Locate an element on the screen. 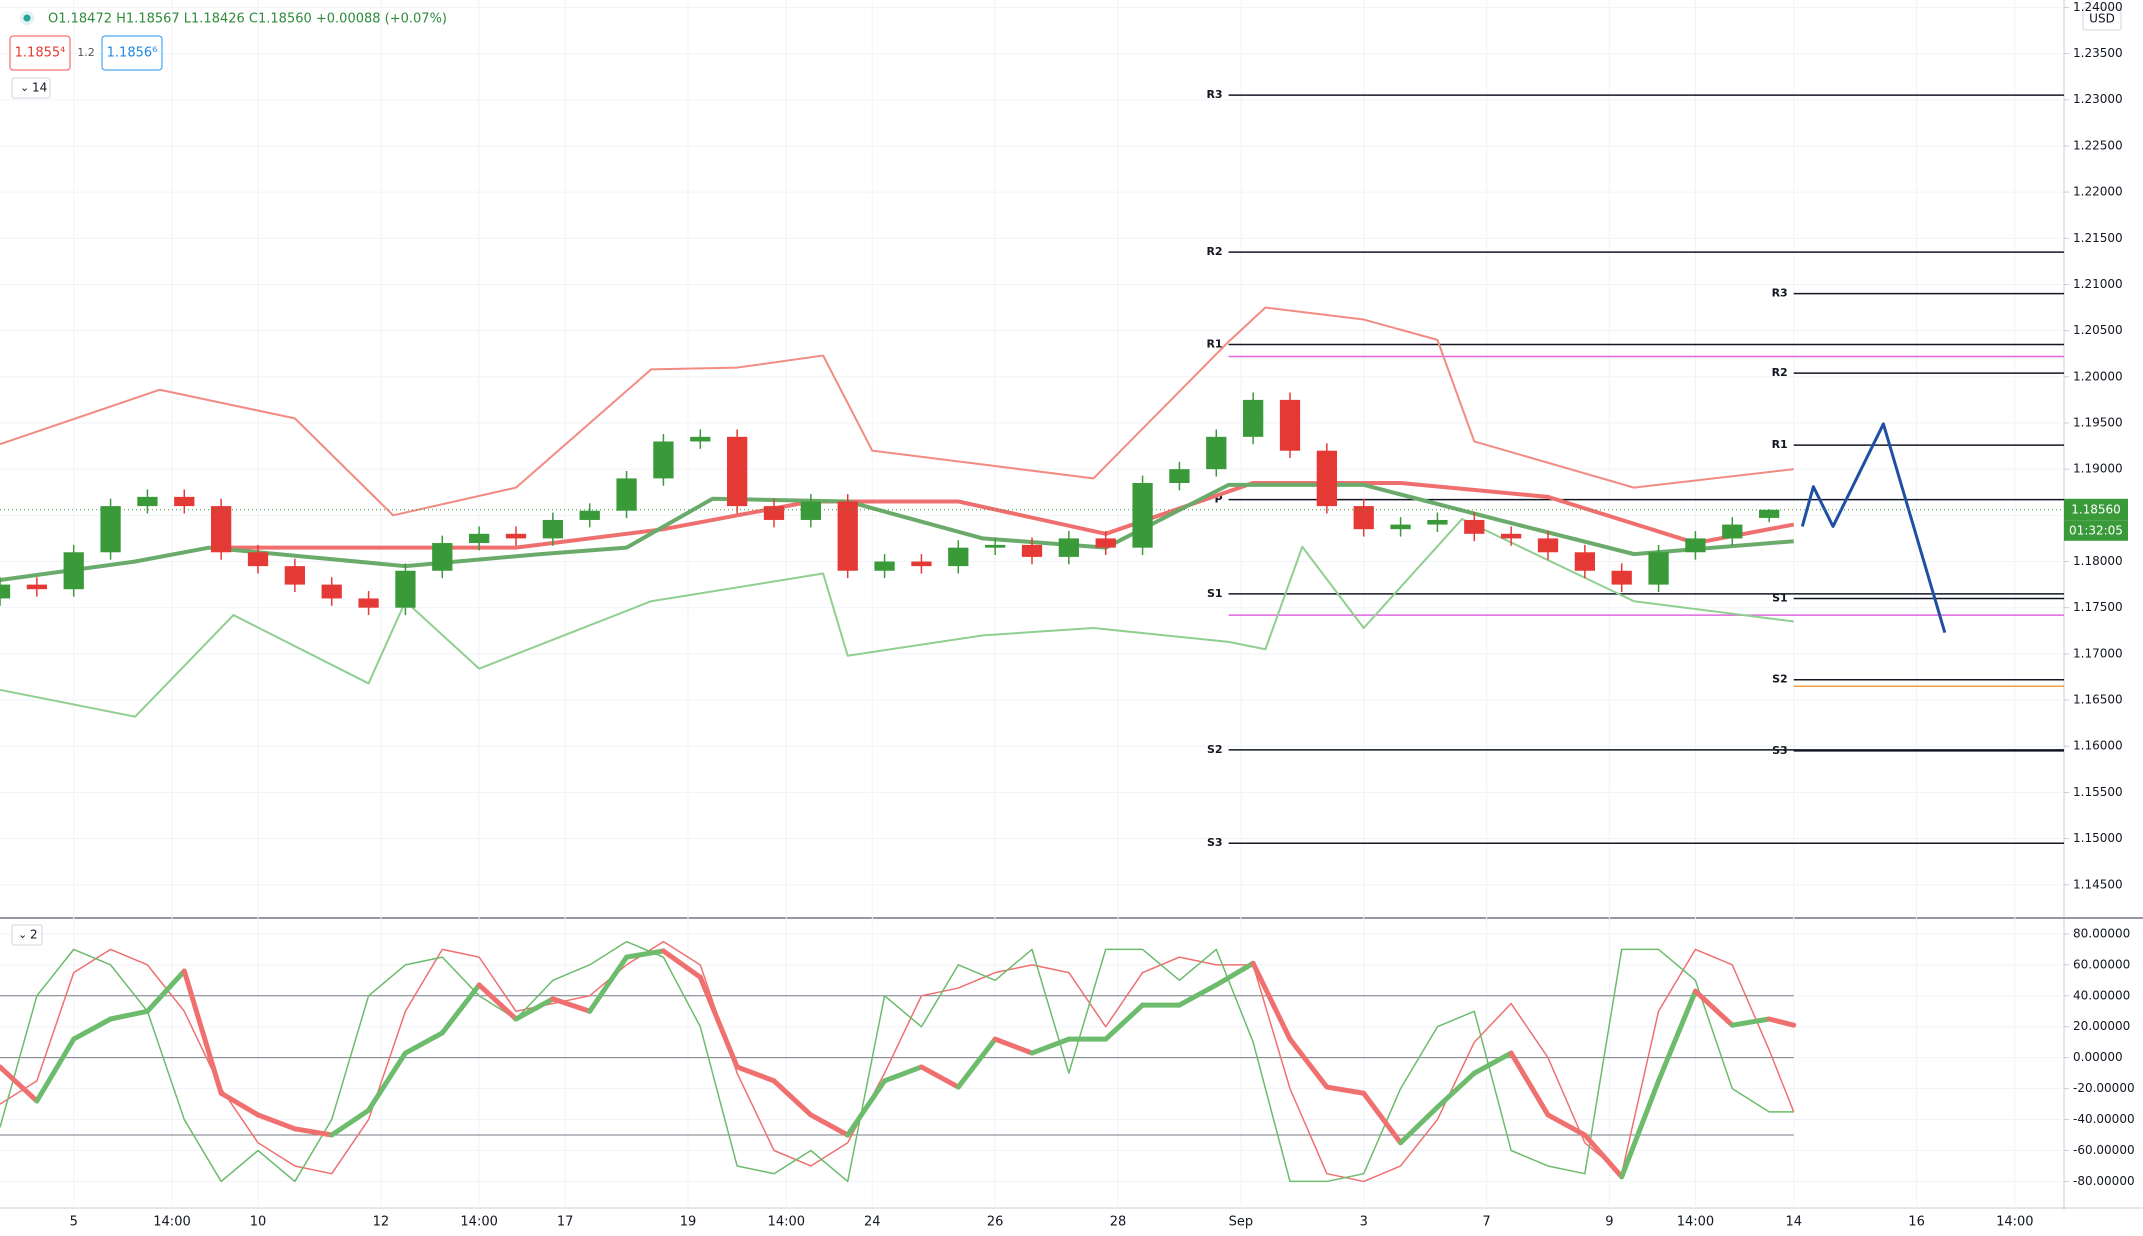 This screenshot has width=2143, height=1236. x-tick-label: 7 is located at coordinates (1486, 1222).